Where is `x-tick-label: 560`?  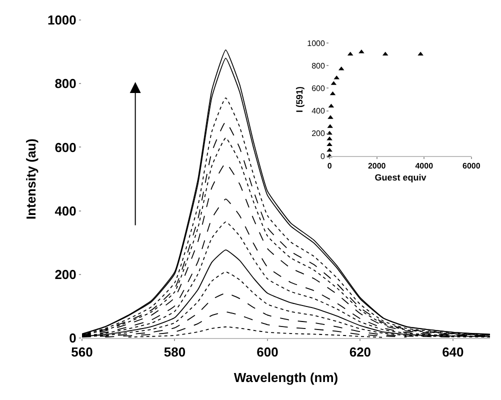 x-tick-label: 560 is located at coordinates (82, 352).